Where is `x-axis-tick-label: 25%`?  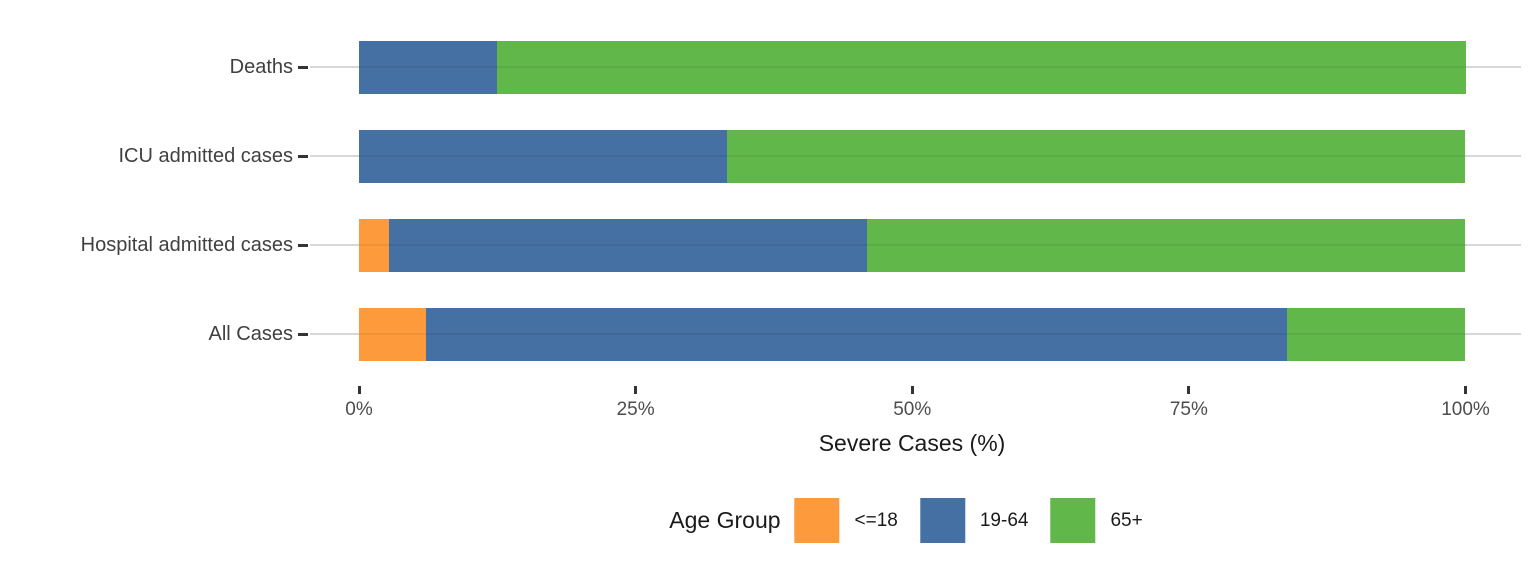 x-axis-tick-label: 25% is located at coordinates (635, 409).